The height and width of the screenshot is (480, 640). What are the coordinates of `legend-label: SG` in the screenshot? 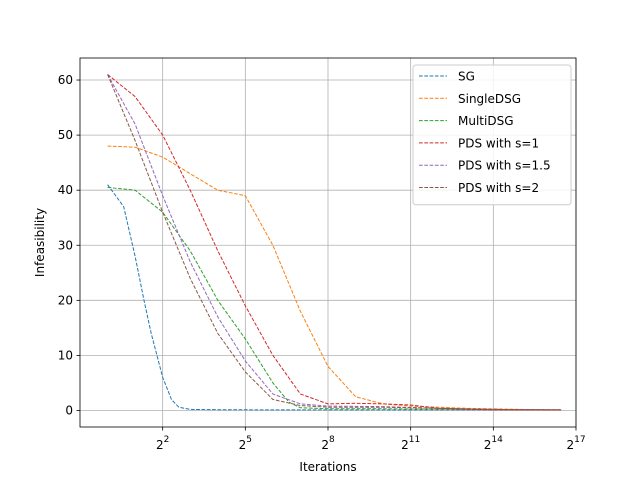 It's located at (466, 77).